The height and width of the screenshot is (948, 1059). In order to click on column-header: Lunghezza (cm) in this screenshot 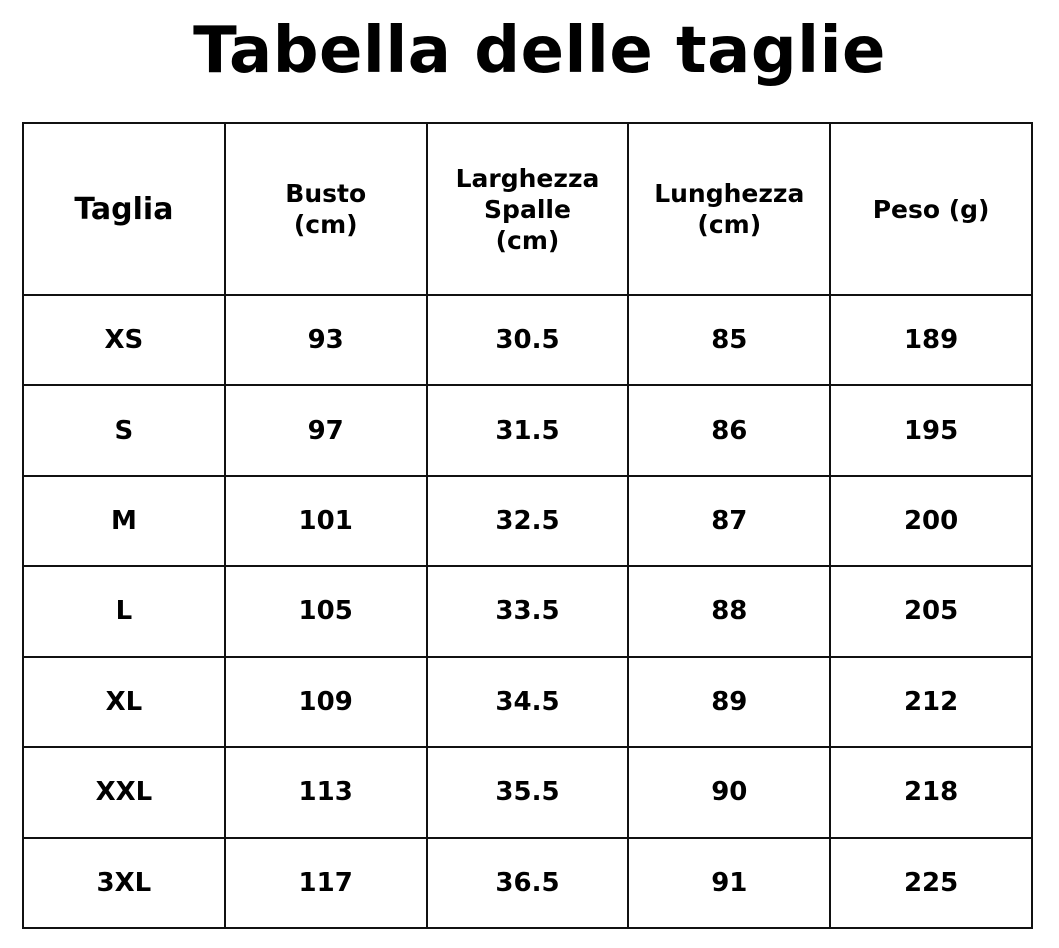, I will do `click(729, 209)`.